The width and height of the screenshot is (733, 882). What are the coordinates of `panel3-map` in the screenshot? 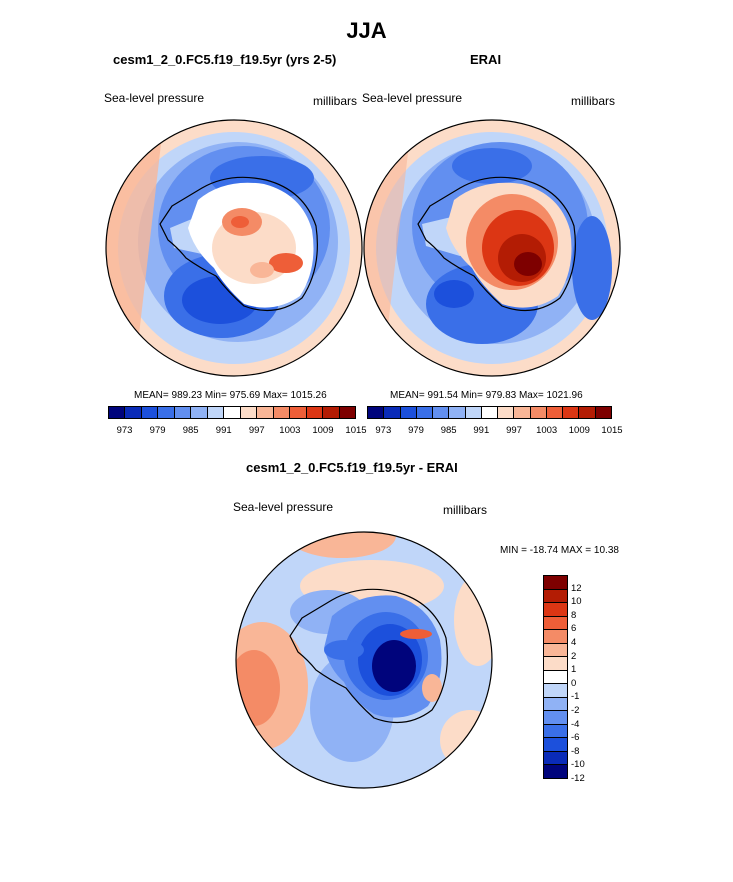 It's located at (364, 660).